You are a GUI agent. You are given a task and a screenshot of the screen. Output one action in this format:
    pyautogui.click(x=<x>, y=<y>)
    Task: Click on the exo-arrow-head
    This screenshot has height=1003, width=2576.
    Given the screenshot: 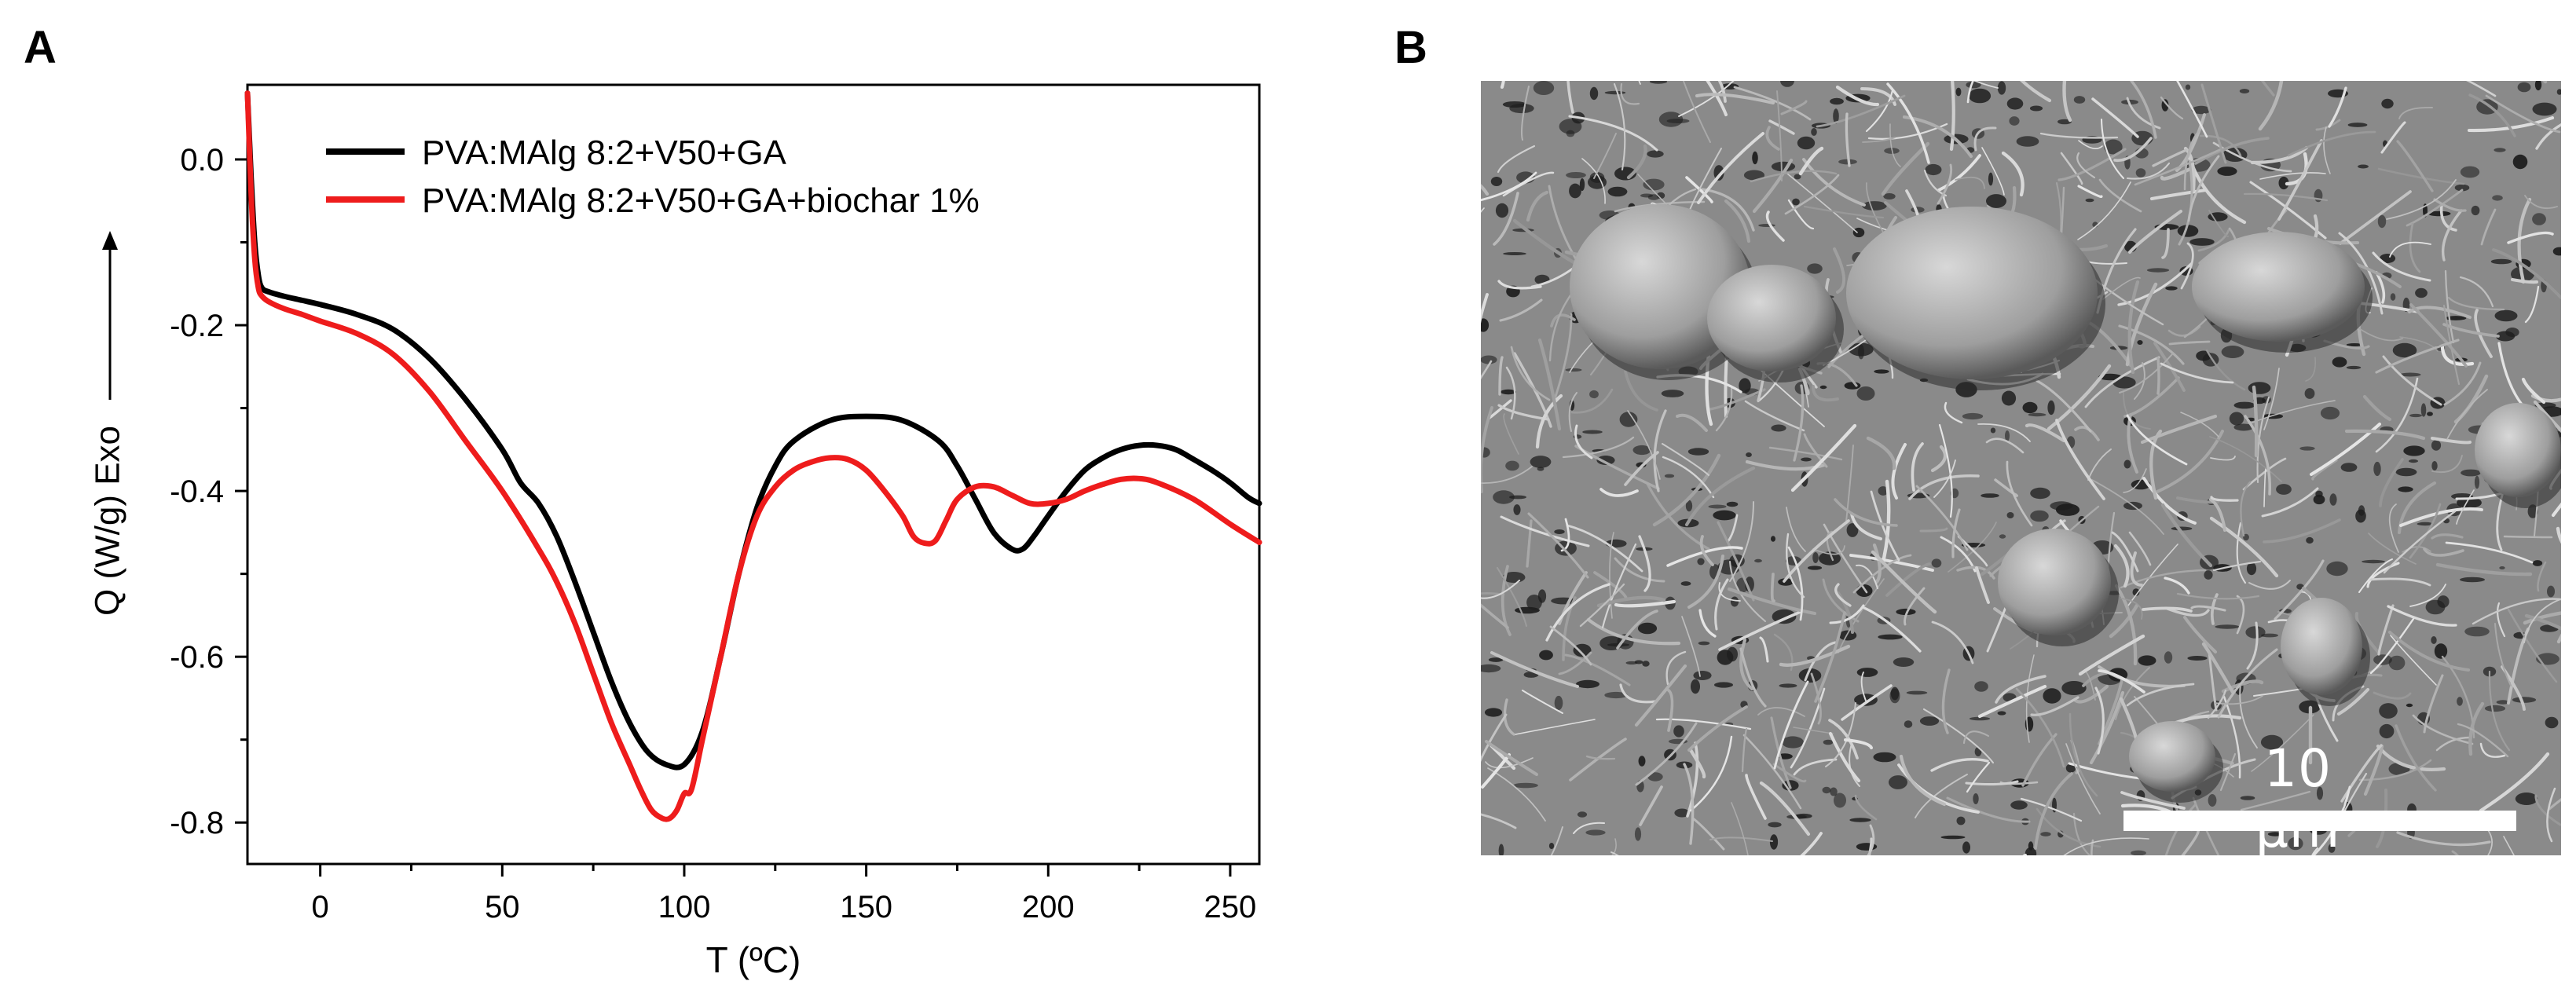 What is the action you would take?
    pyautogui.click(x=110, y=240)
    